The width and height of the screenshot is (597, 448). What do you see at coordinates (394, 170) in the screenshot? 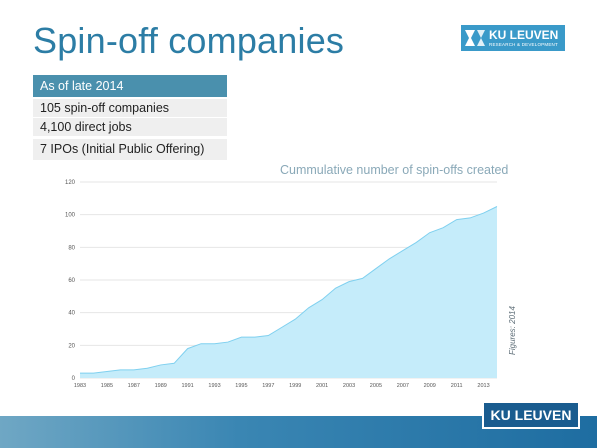
I see `chart-title: Cummulative number of spin-offs created` at bounding box center [394, 170].